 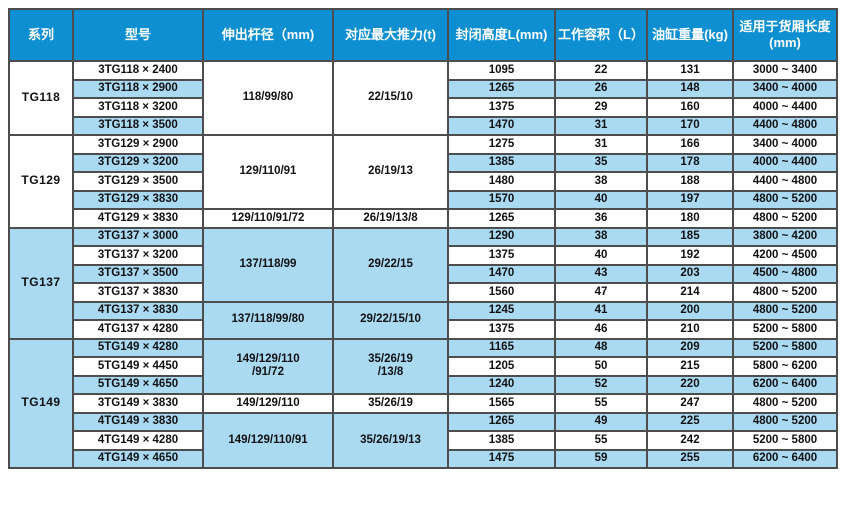 I want to click on cell-closed-height: 1570, so click(x=501, y=199).